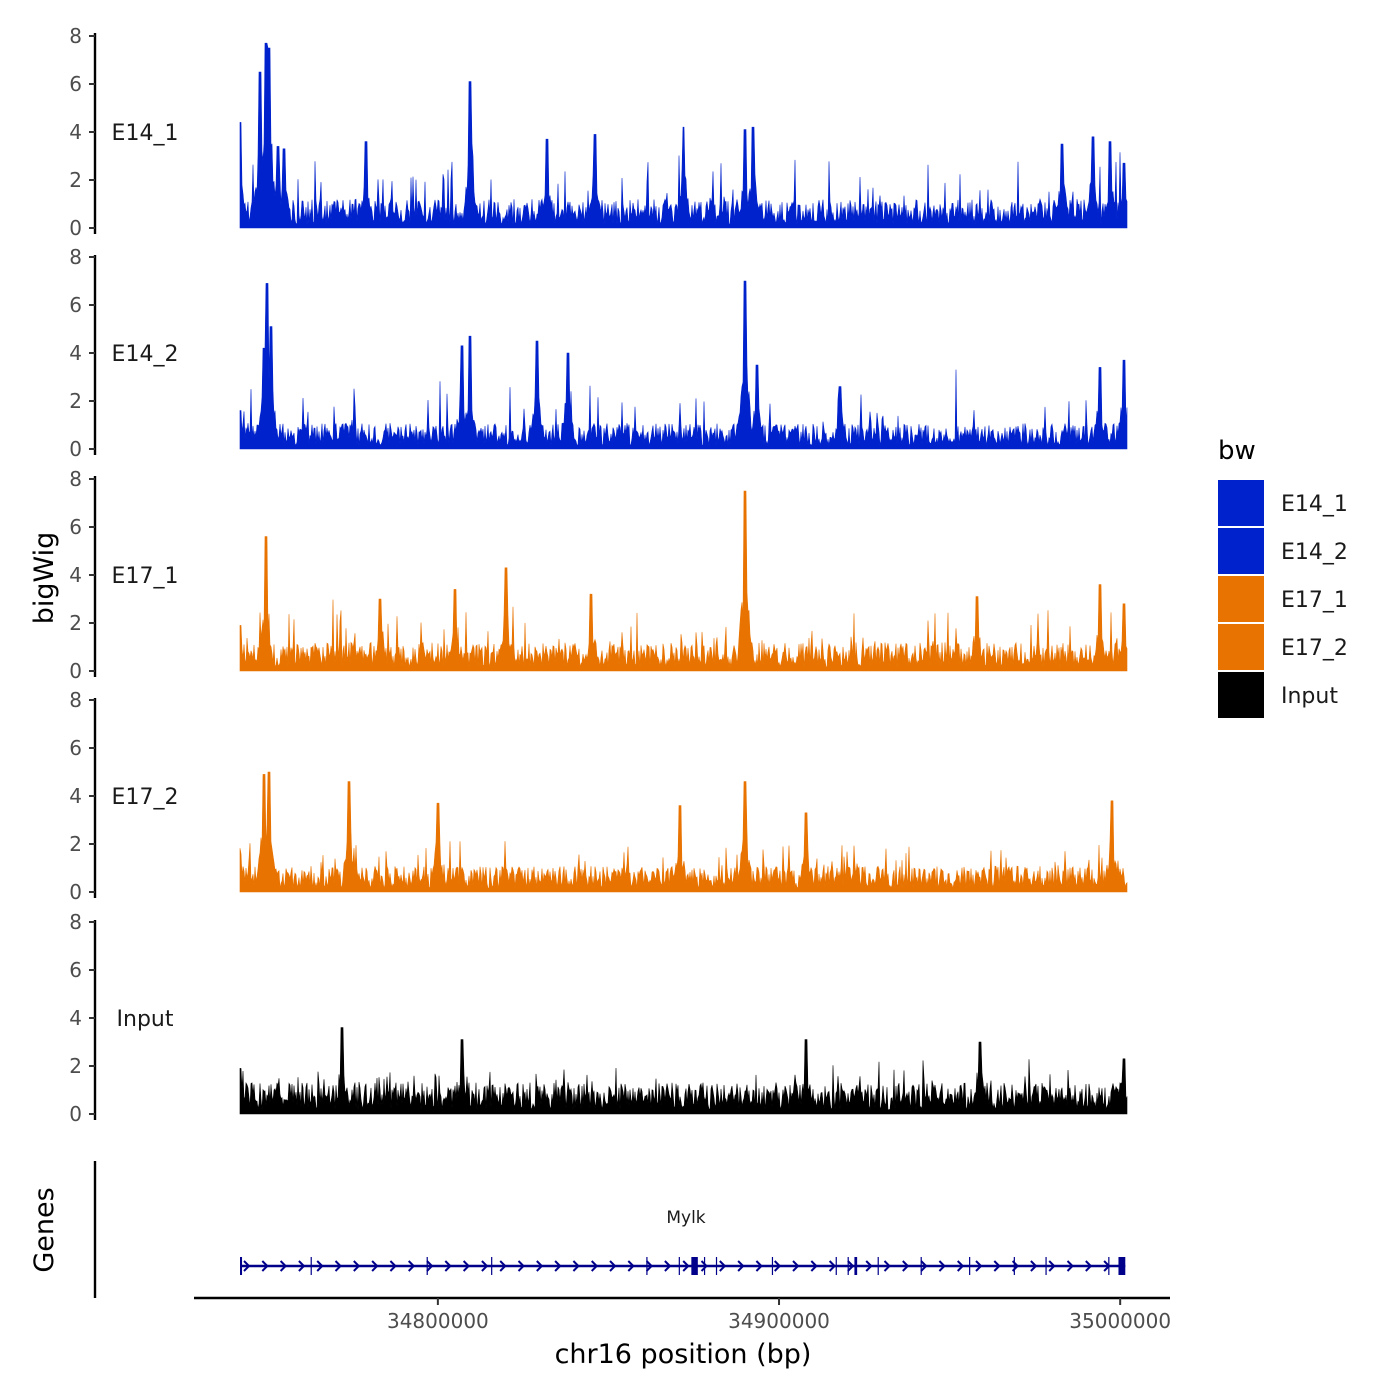 This screenshot has height=1400, width=1400. I want to click on legend-label: Input, so click(1309, 696).